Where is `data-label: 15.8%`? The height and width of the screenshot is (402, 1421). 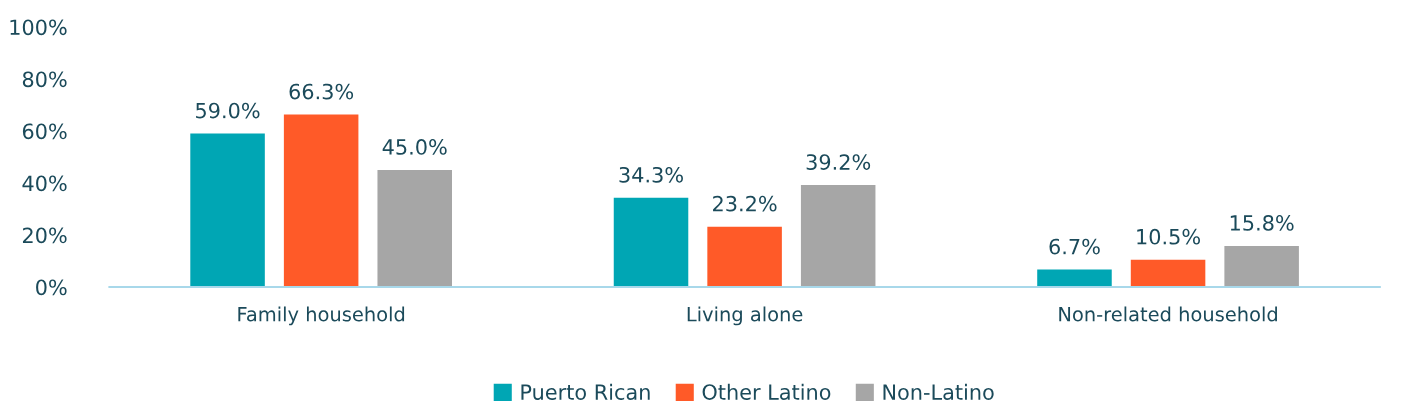 data-label: 15.8% is located at coordinates (1262, 223).